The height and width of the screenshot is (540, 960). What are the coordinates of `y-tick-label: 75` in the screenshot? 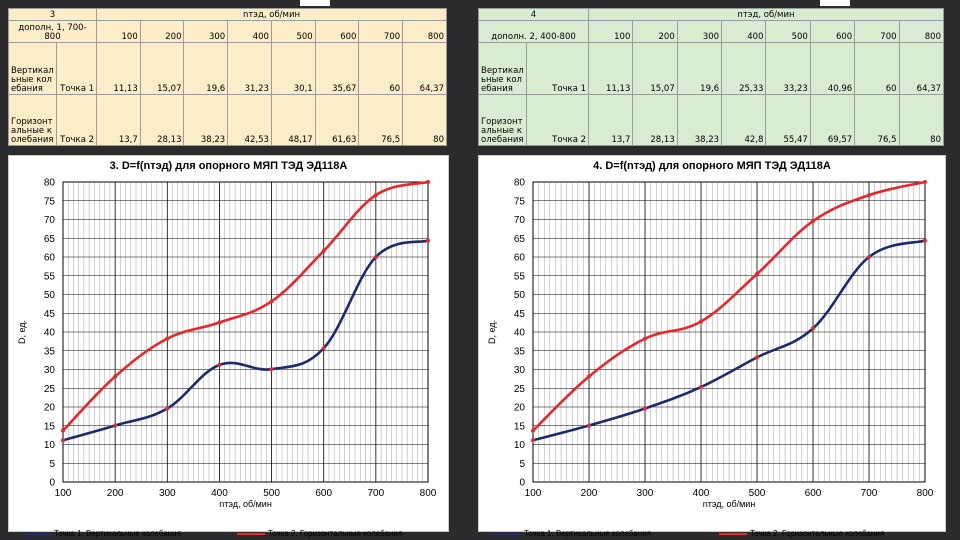 It's located at (520, 201).